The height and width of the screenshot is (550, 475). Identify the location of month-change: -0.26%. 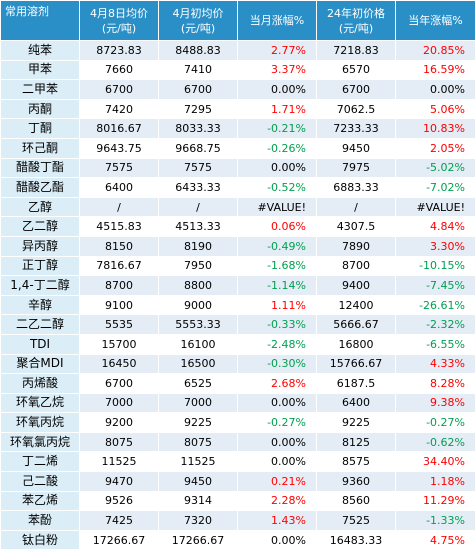
(277, 148).